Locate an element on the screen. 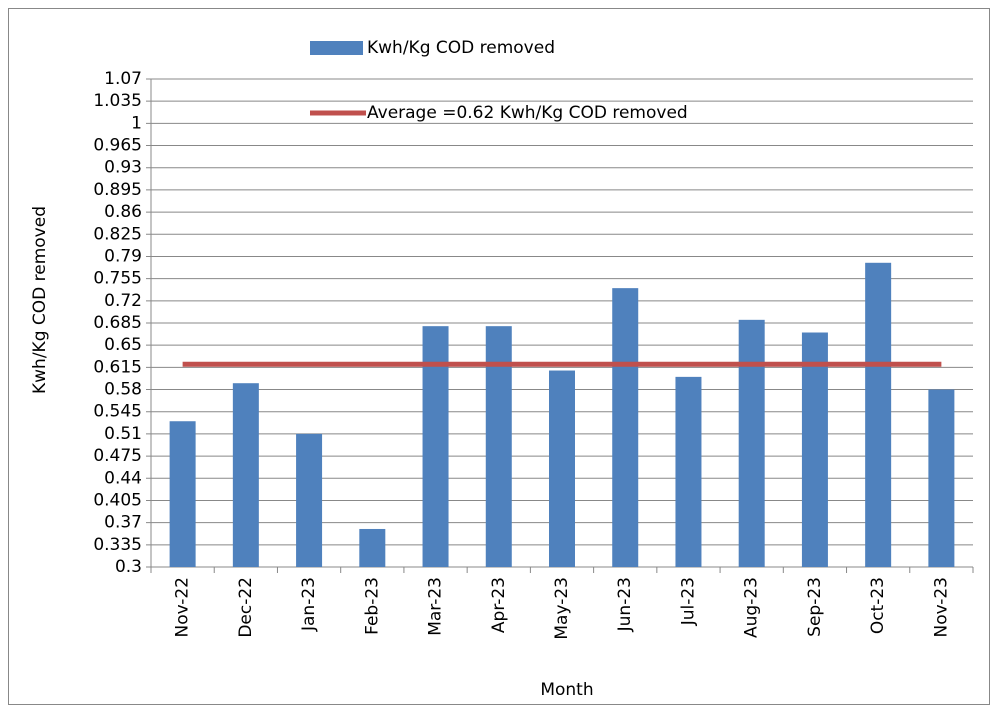  y-tick-label: 1 is located at coordinates (136, 123).